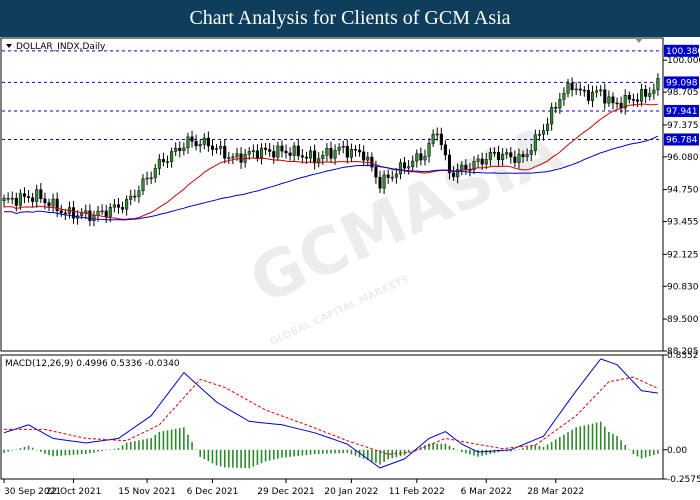 This screenshot has width=700, height=500. I want to click on triangle-down-icon, so click(9, 46).